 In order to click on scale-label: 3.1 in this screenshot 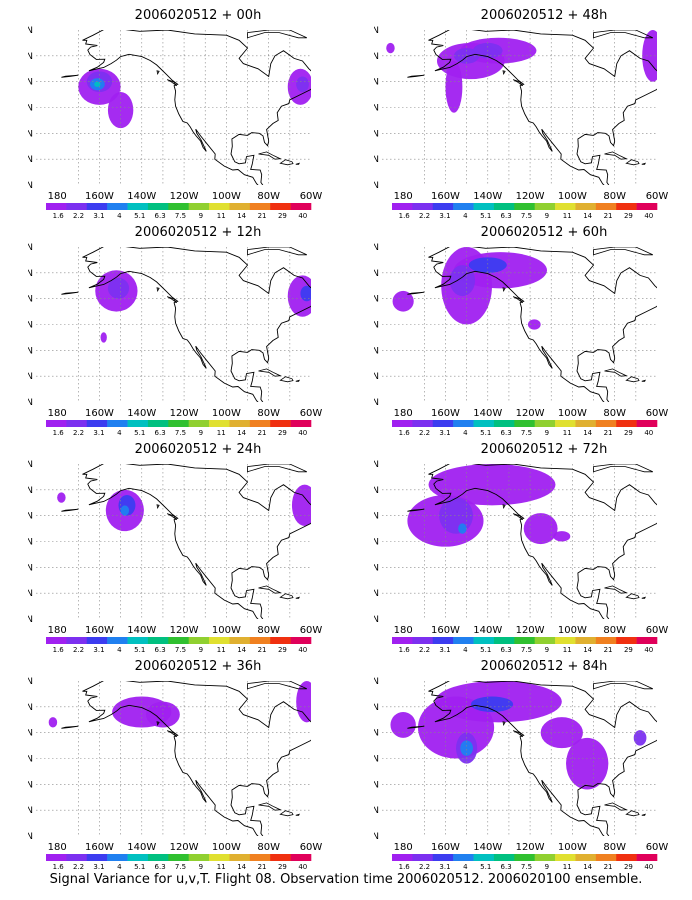, I will do `click(98, 650)`.